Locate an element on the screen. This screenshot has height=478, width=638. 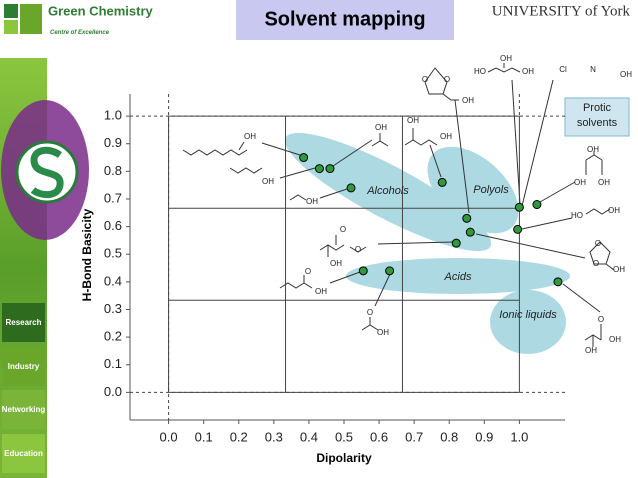
nav-button: Industry is located at coordinates (23, 366).